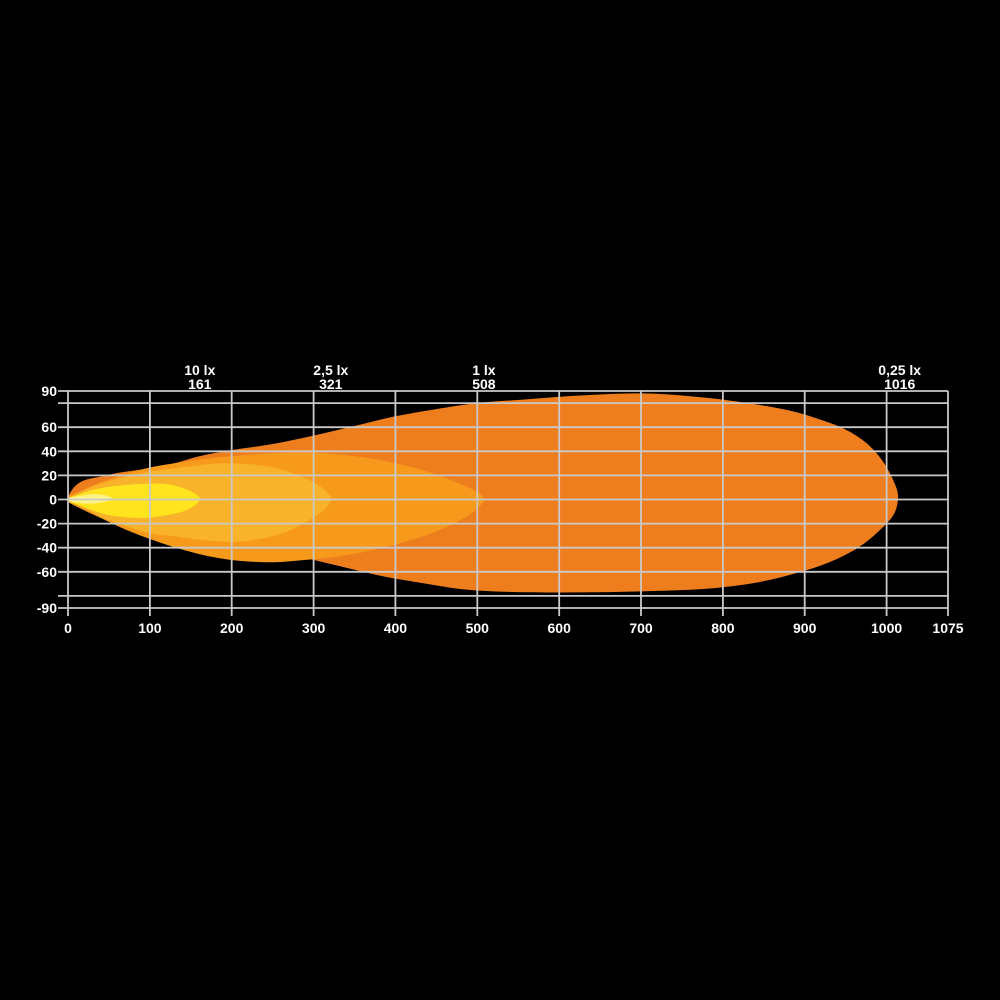 The image size is (1000, 1000). What do you see at coordinates (49, 475) in the screenshot?
I see `y-axis-label: 20` at bounding box center [49, 475].